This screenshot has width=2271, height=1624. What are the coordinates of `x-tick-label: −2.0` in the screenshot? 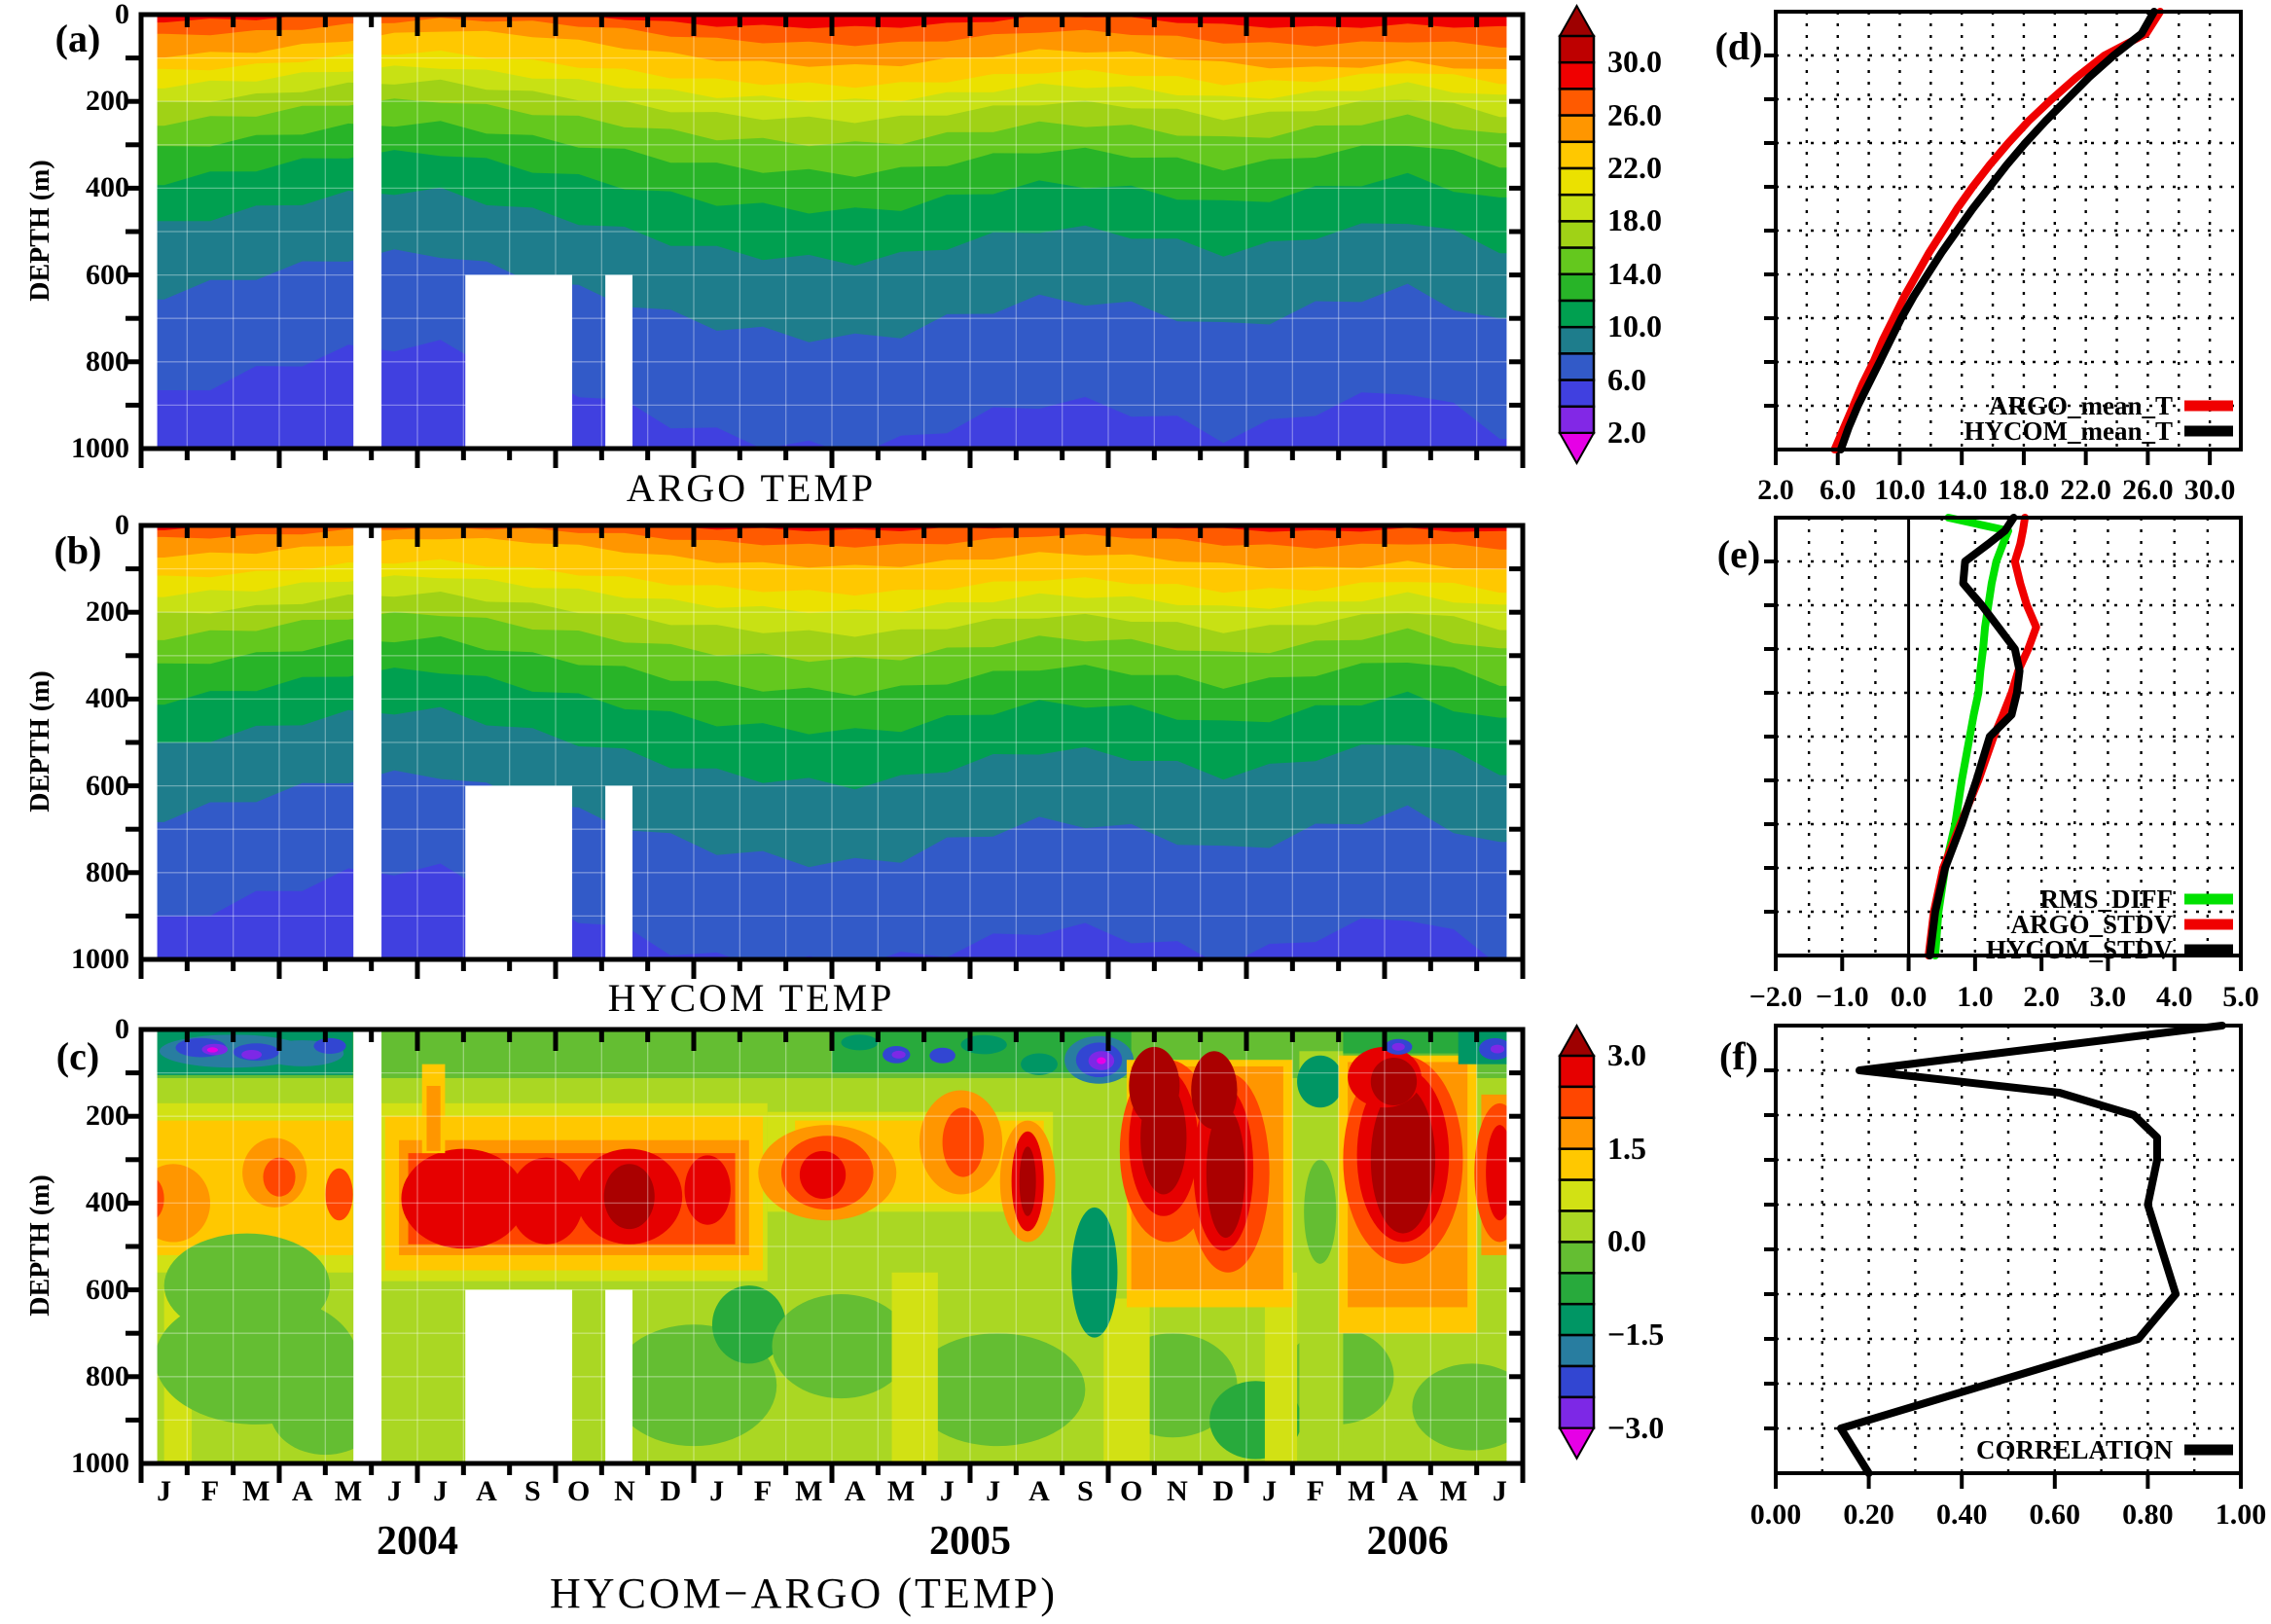 It's located at (1775, 997).